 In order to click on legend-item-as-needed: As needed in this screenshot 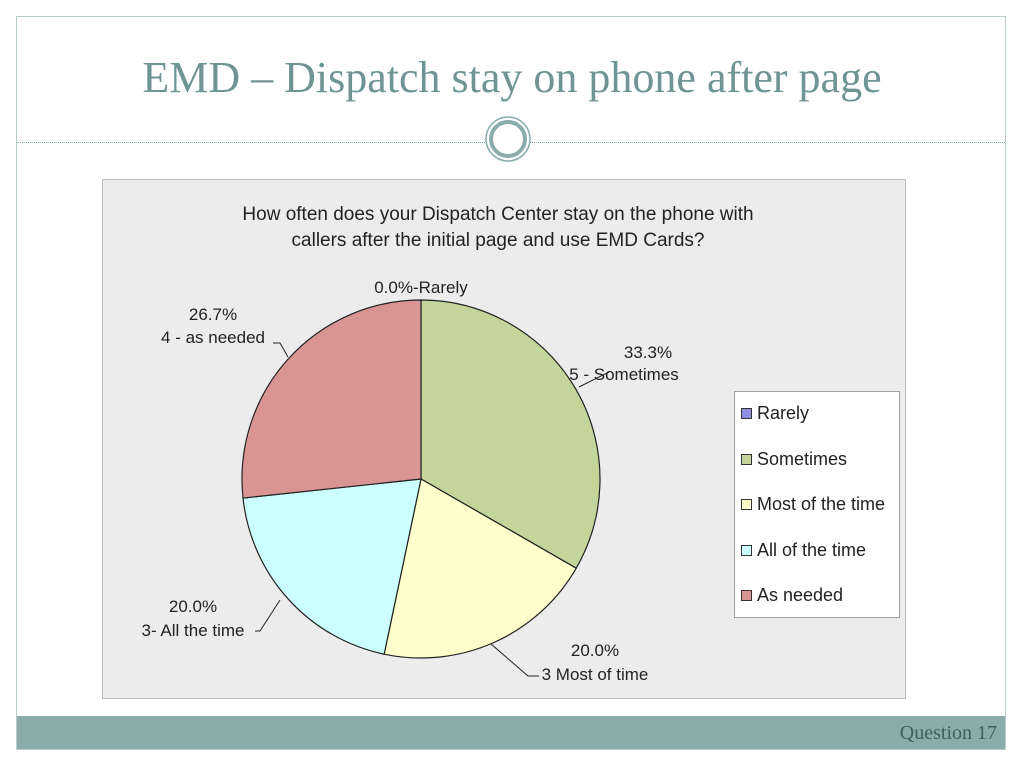, I will do `click(792, 595)`.